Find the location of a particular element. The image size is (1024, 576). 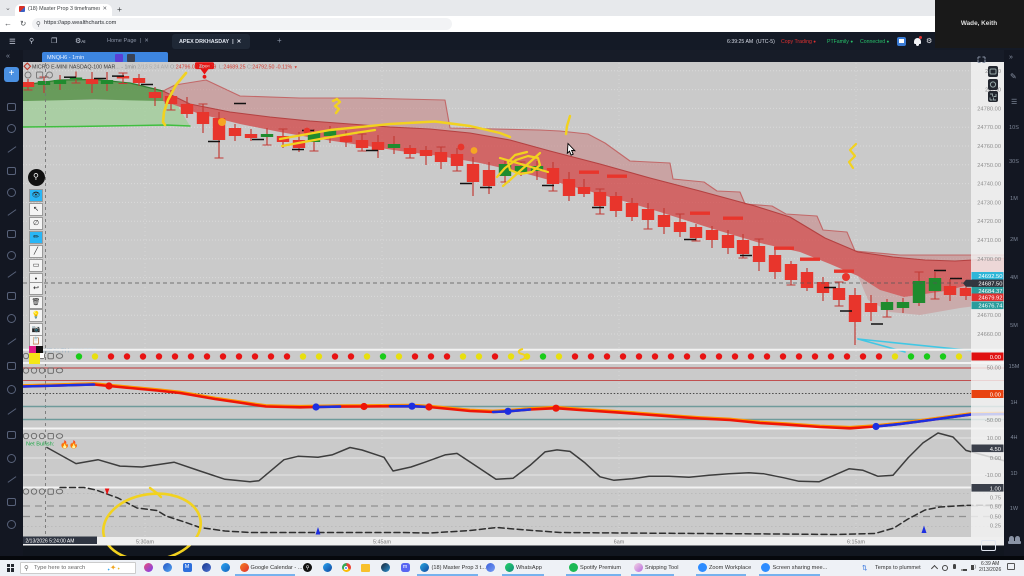

svg-text: 50.00 is located at coordinates (994, 369).